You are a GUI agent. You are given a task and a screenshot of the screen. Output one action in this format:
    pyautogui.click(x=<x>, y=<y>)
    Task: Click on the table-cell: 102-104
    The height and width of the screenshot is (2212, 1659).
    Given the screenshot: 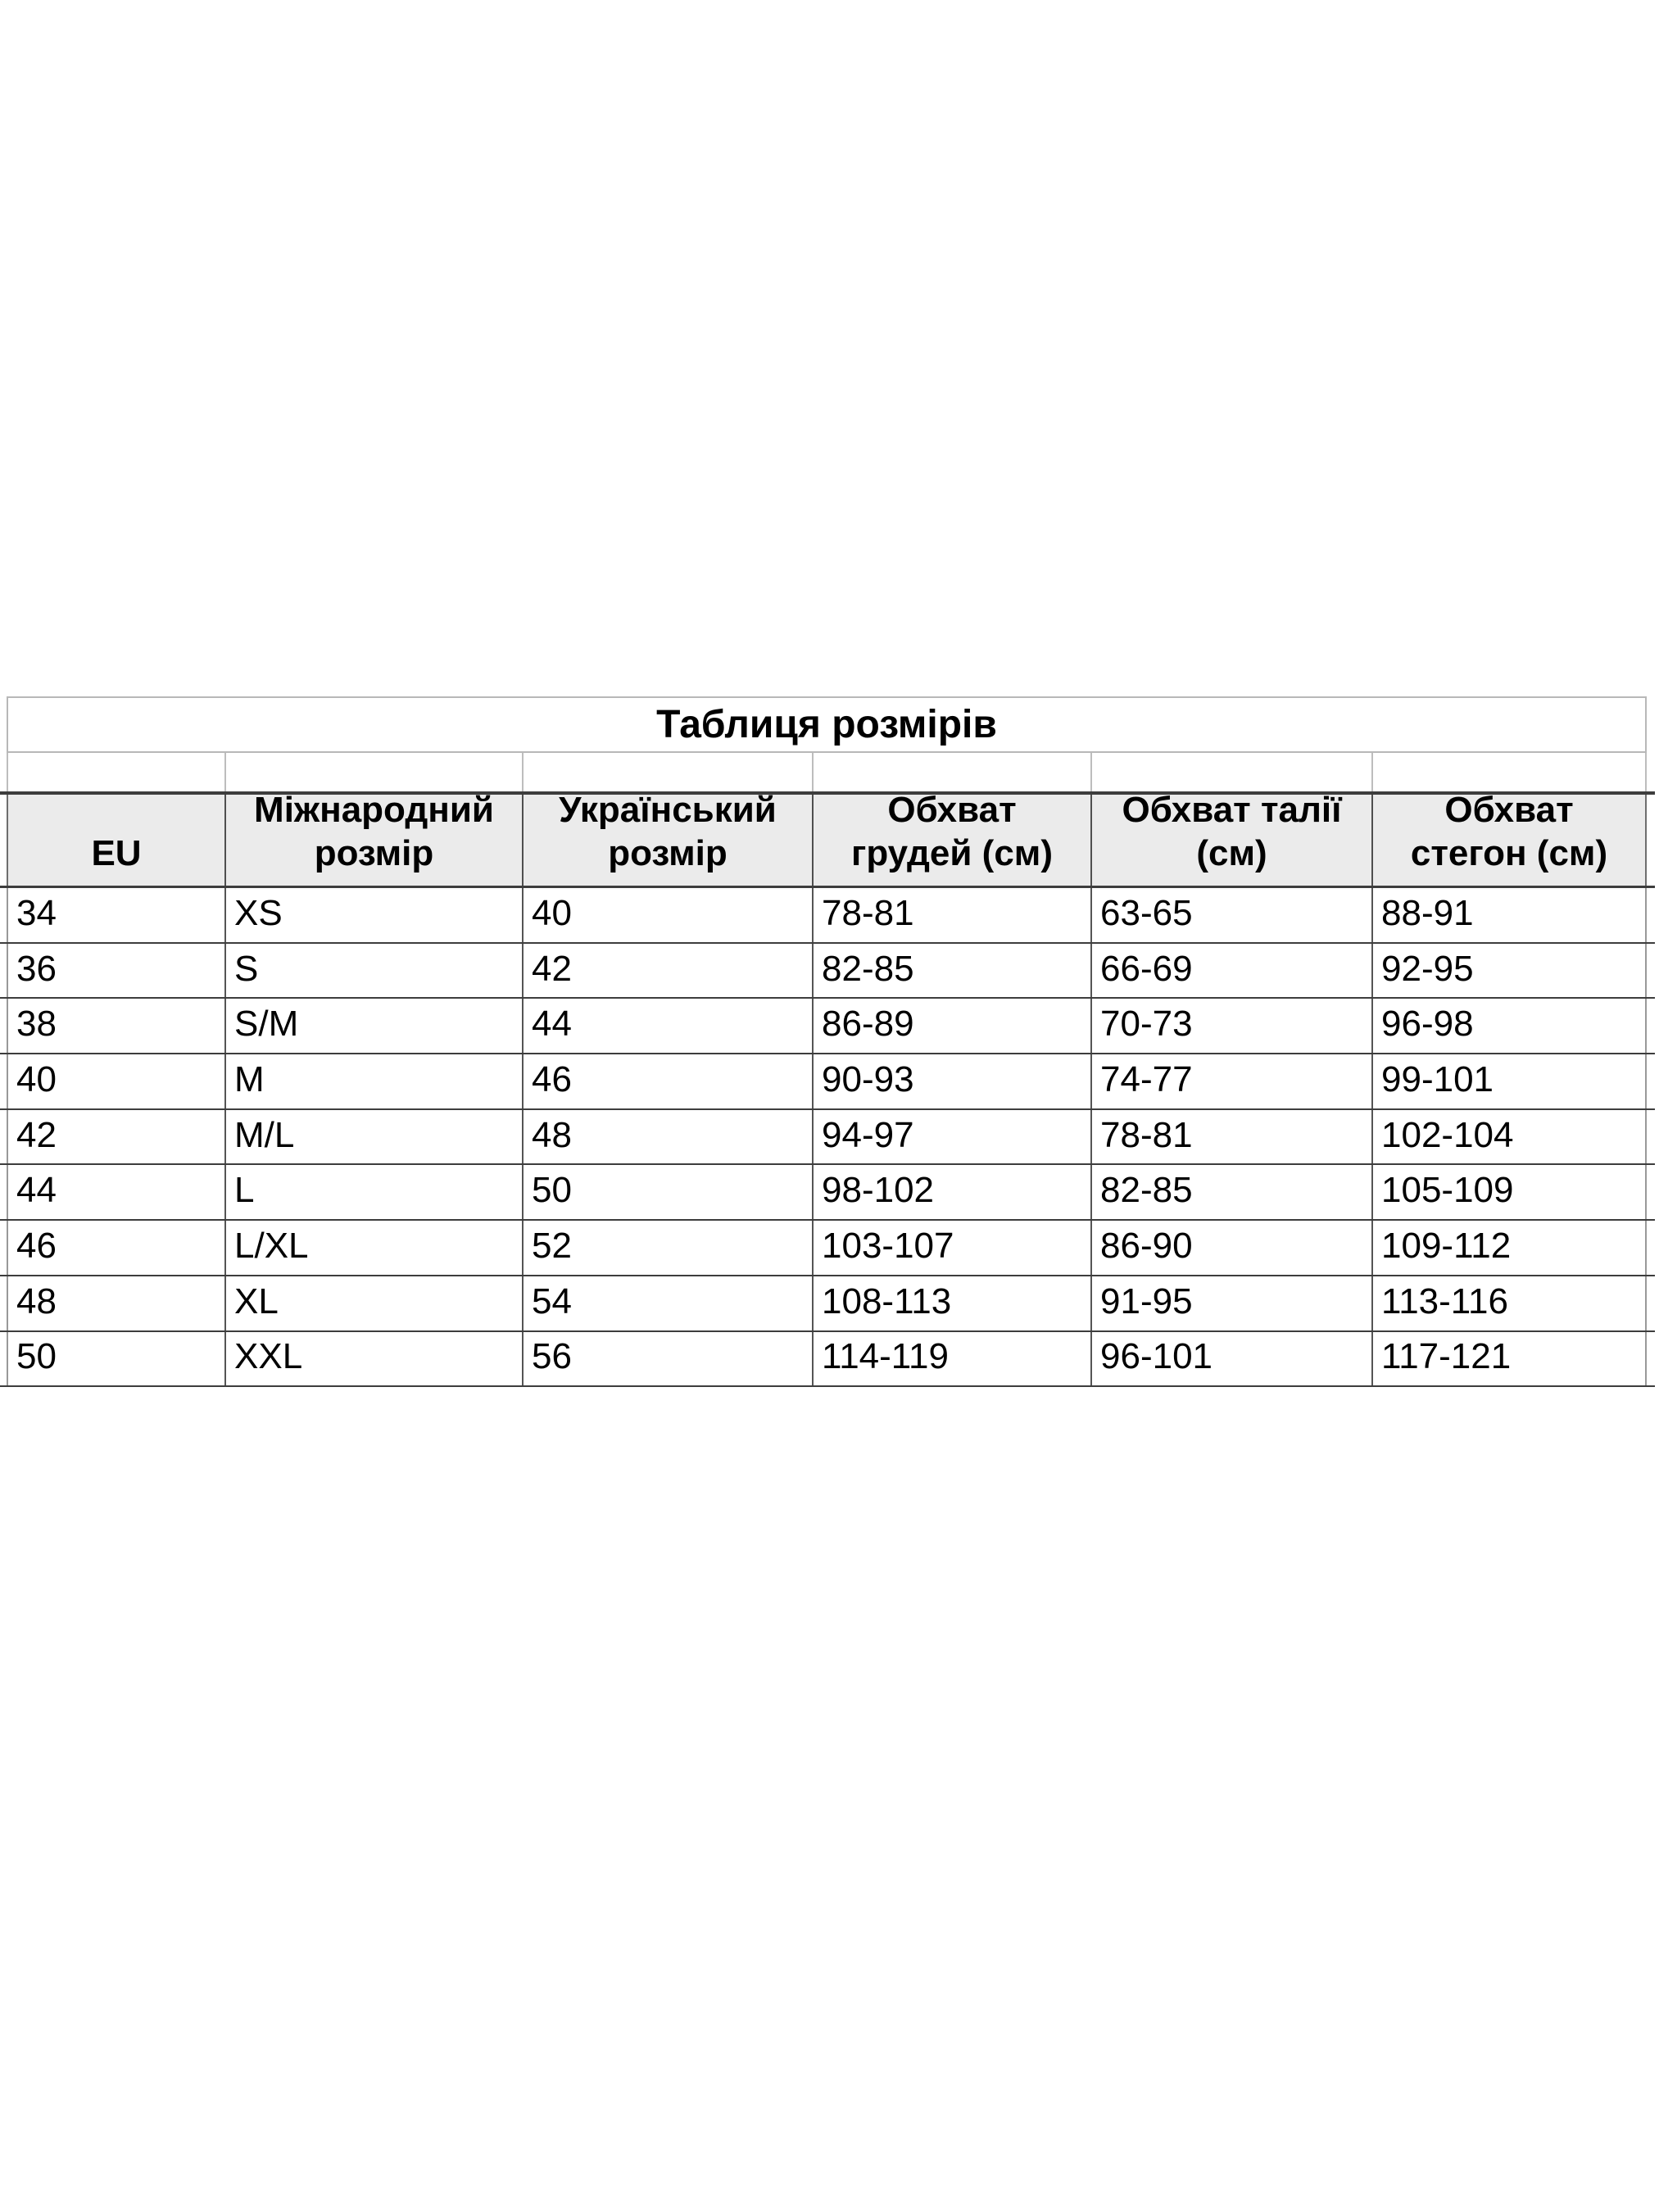 What is the action you would take?
    pyautogui.click(x=1509, y=1136)
    